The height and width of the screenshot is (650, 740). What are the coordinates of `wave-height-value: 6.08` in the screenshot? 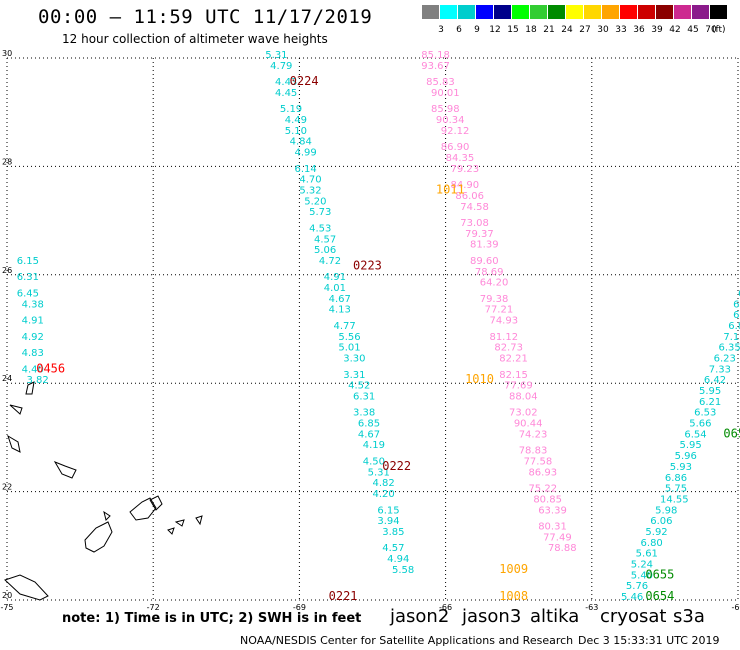 It's located at (736, 315).